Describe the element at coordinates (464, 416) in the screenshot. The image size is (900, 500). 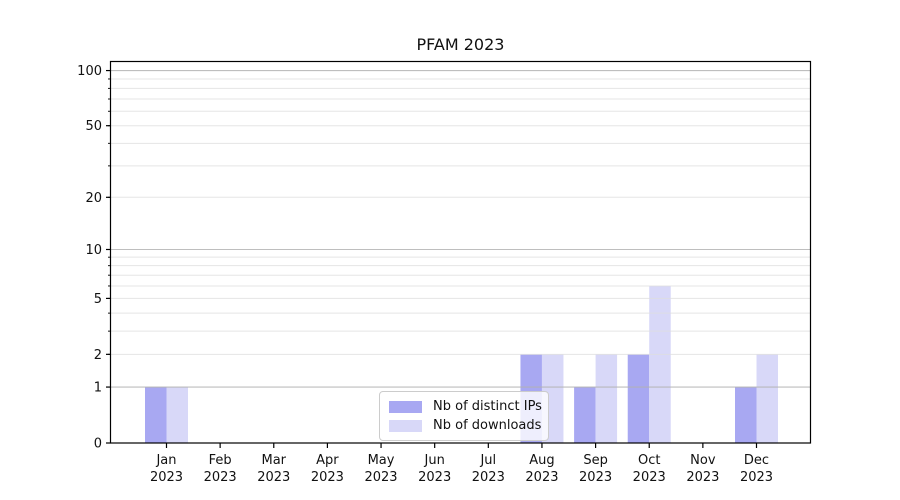
I see `legend: Nb of distinct IPs Nb of downloads` at that location.